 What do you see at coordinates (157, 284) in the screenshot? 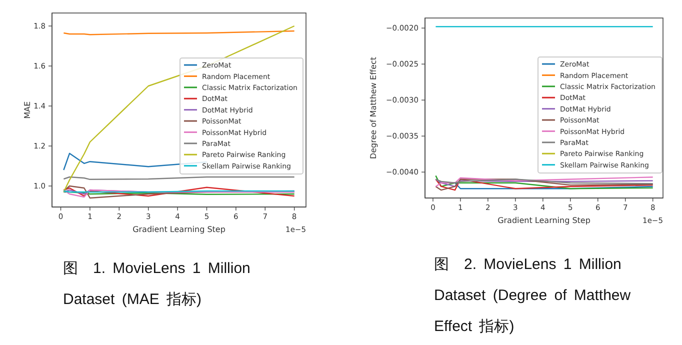
I see `caption: 图 1. MovieLens 1 Million Dataset (MAE 指标)` at bounding box center [157, 284].